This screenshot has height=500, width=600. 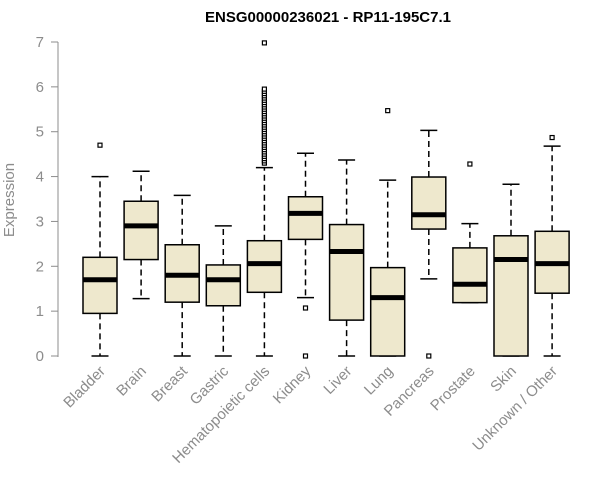 What do you see at coordinates (379, 381) in the screenshot?
I see `x-tick-label: Lung` at bounding box center [379, 381].